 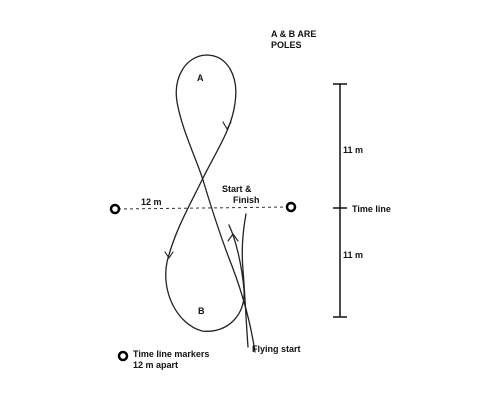 I want to click on upper-dimension-label: 11 m, so click(x=353, y=150).